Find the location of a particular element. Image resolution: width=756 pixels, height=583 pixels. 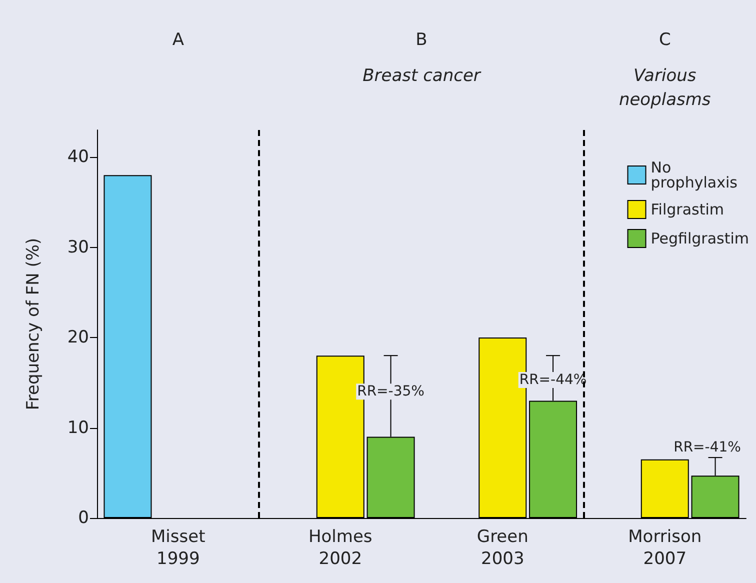

legend-label: No prophylaxis is located at coordinates (694, 175).